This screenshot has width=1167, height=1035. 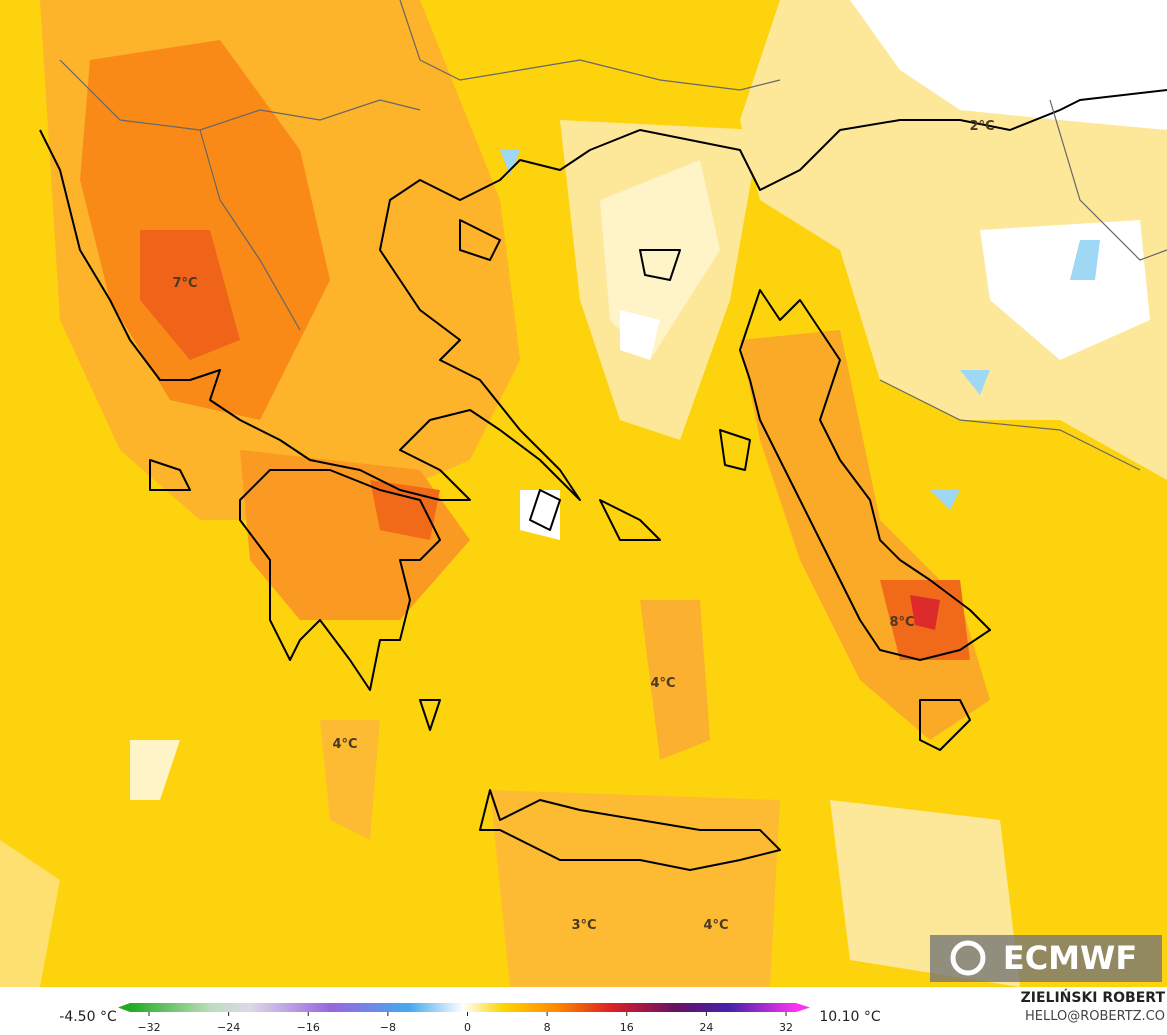 What do you see at coordinates (850, 1017) in the screenshot?
I see `colorbar-max: 10.10 °C` at bounding box center [850, 1017].